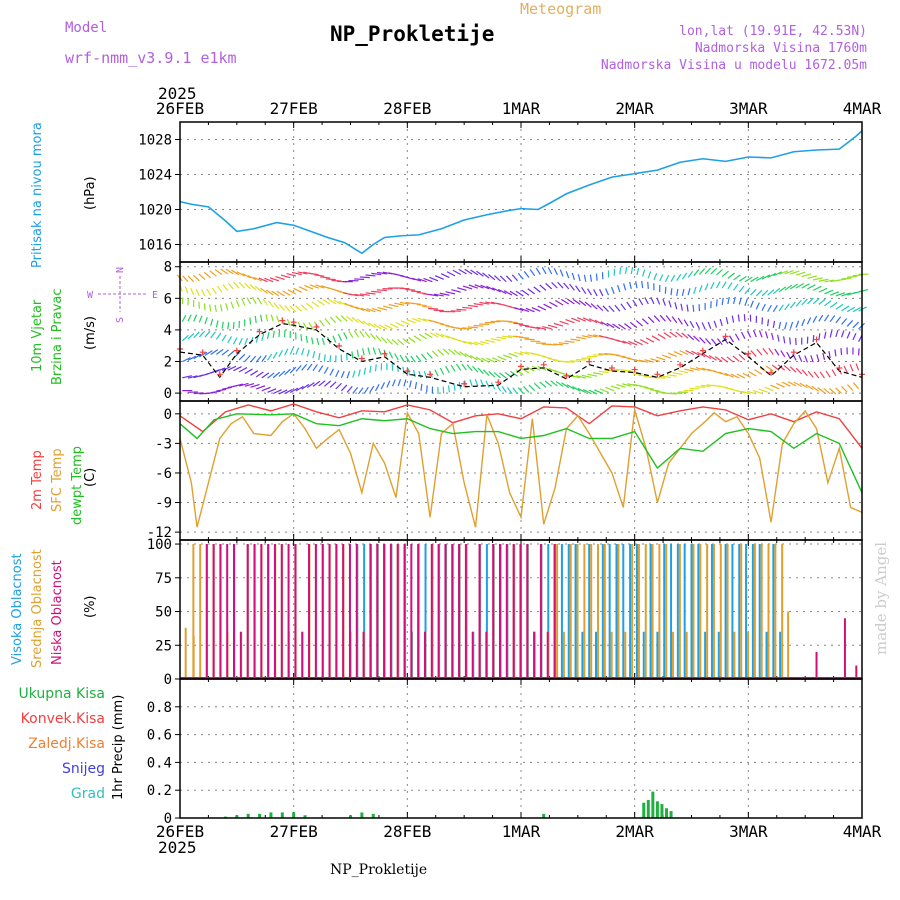 This screenshot has width=900, height=900. Describe the element at coordinates (90, 295) in the screenshot. I see `compass-w: W` at that location.